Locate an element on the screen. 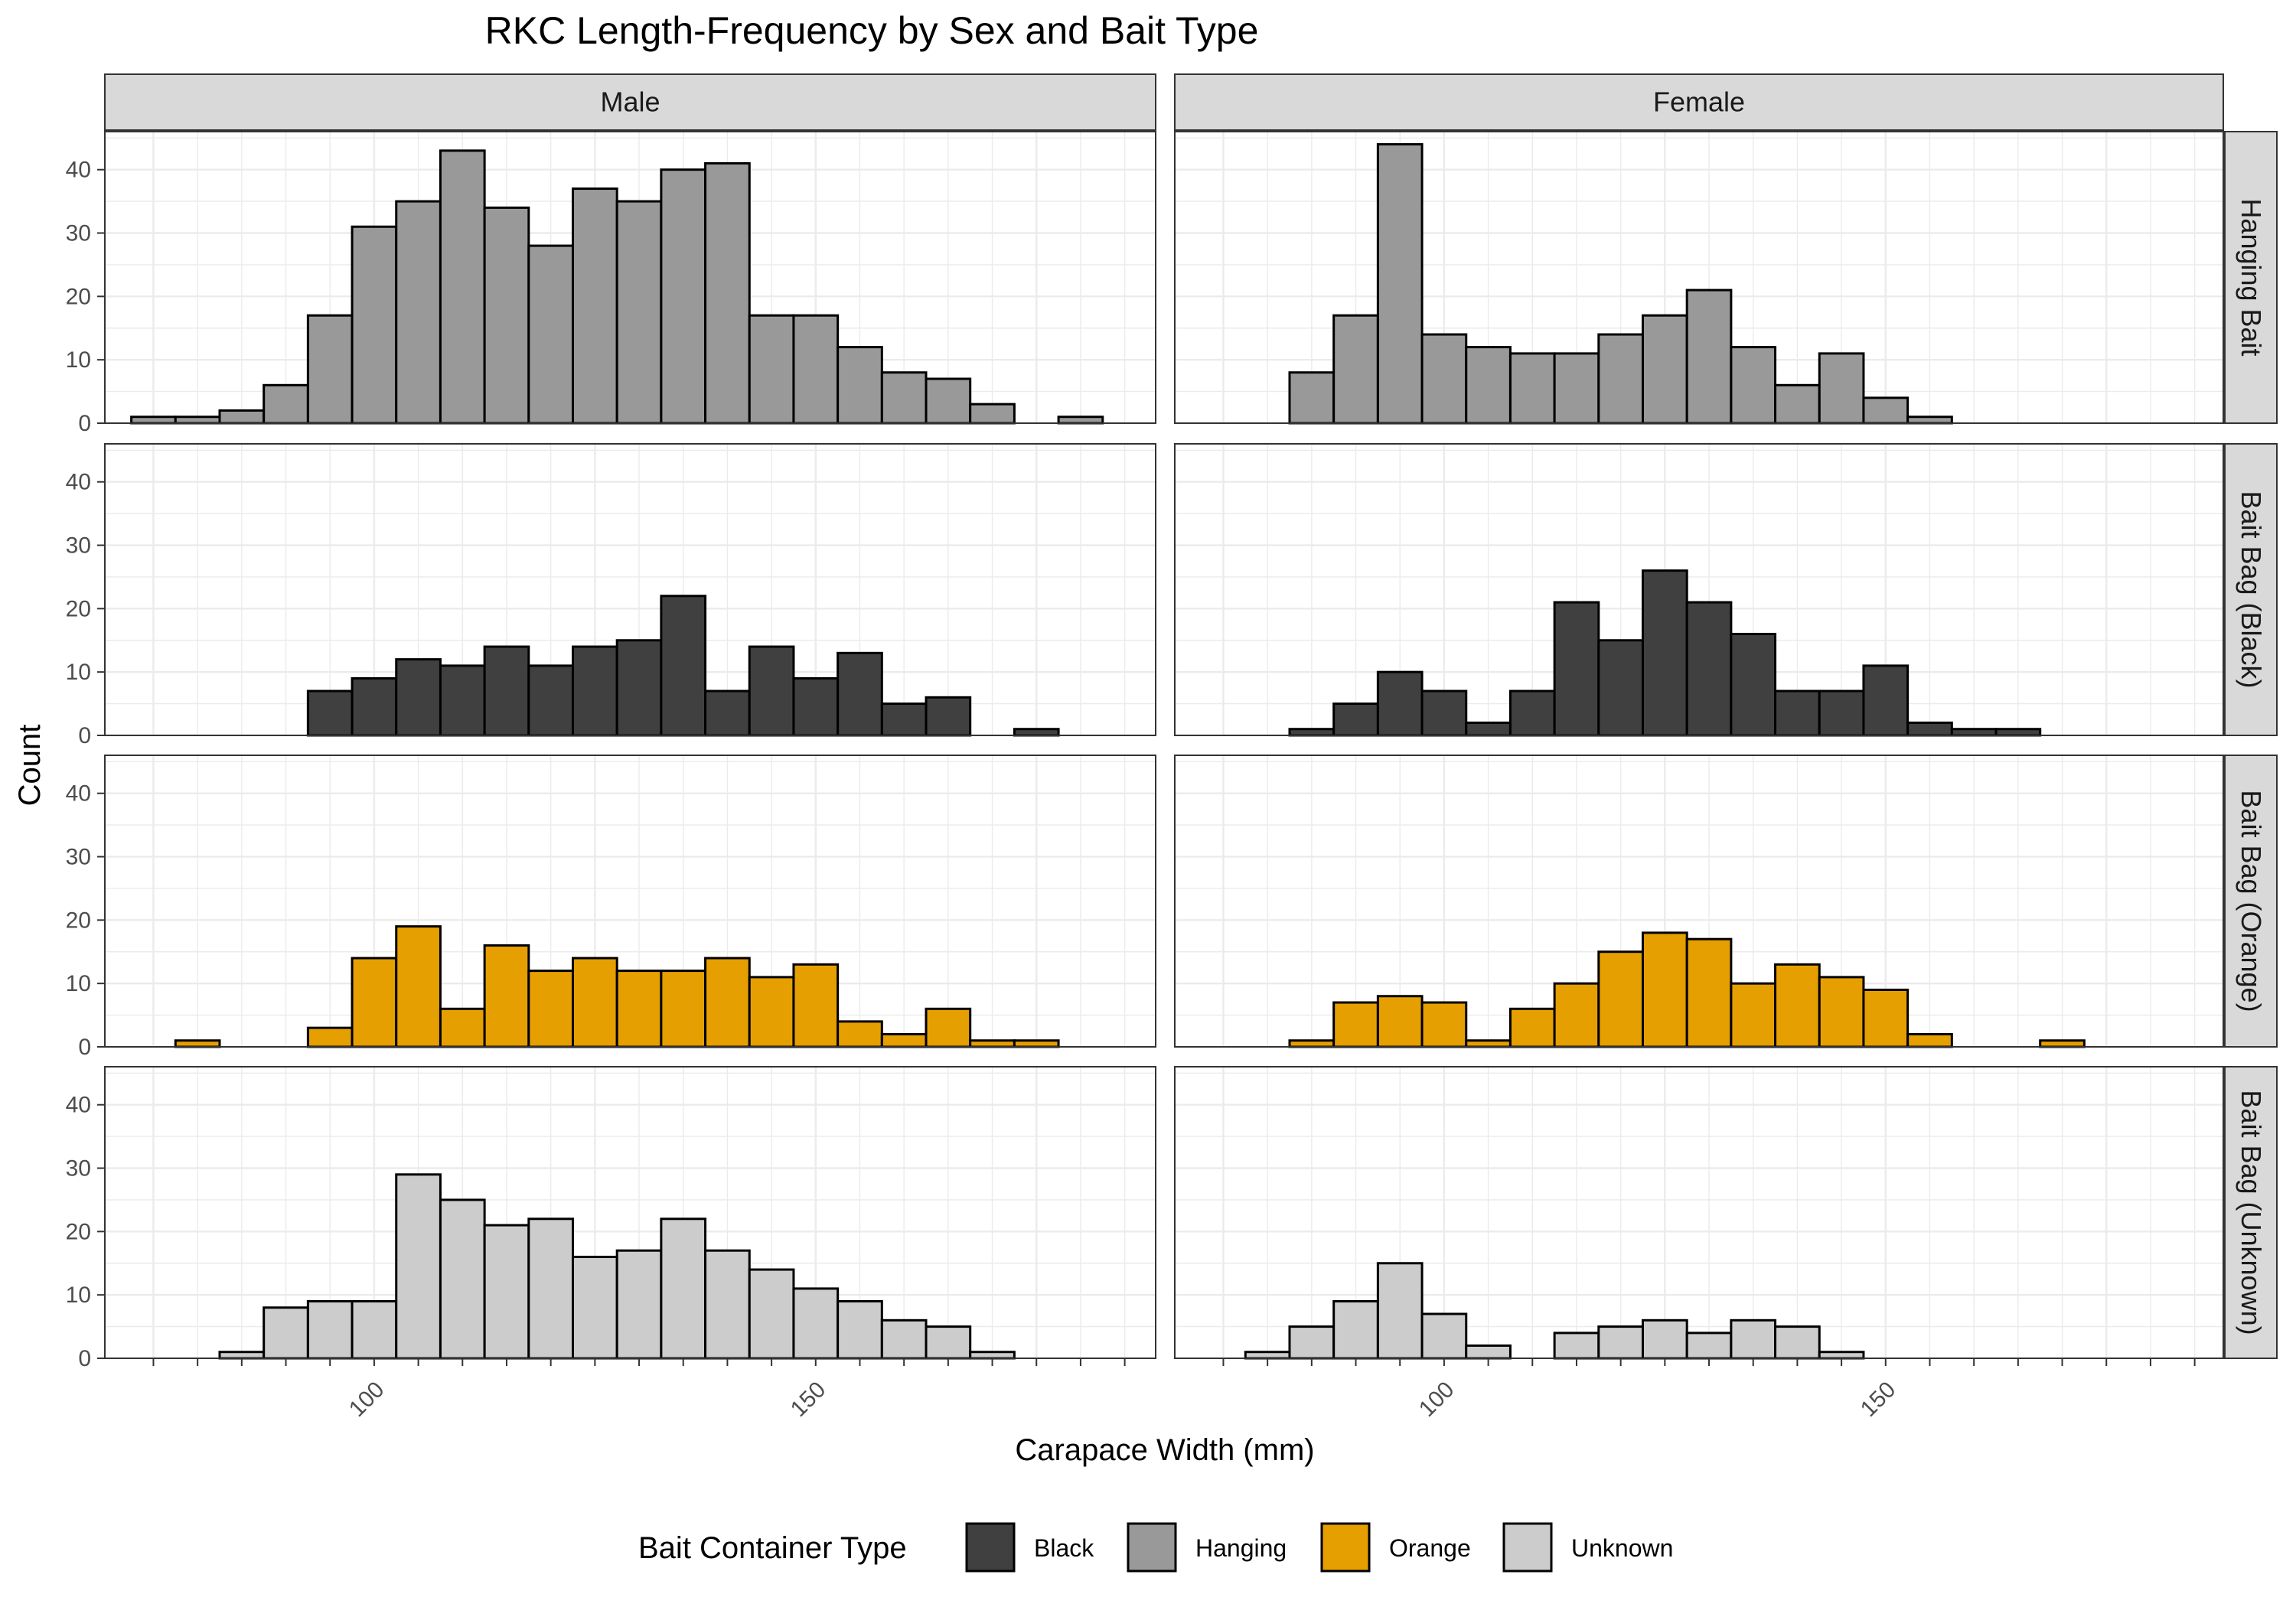 Image resolution: width=2296 pixels, height=1607 pixels. column-strip is located at coordinates (1699, 102).